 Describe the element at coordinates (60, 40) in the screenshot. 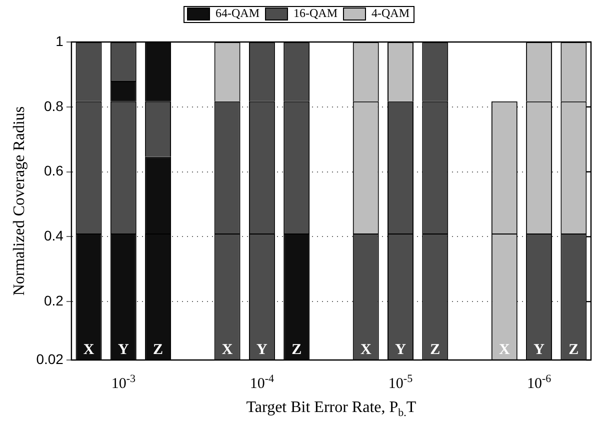

I see `y-tick-label: 1` at that location.